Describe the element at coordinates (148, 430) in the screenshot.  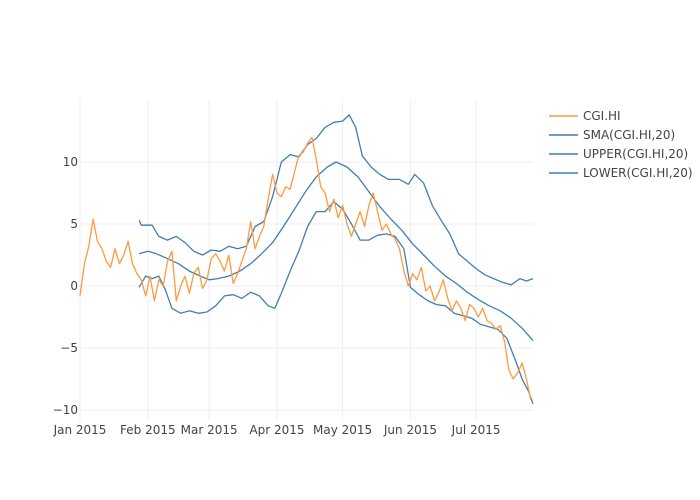
I see `x-tick-label: Feb 2015` at that location.